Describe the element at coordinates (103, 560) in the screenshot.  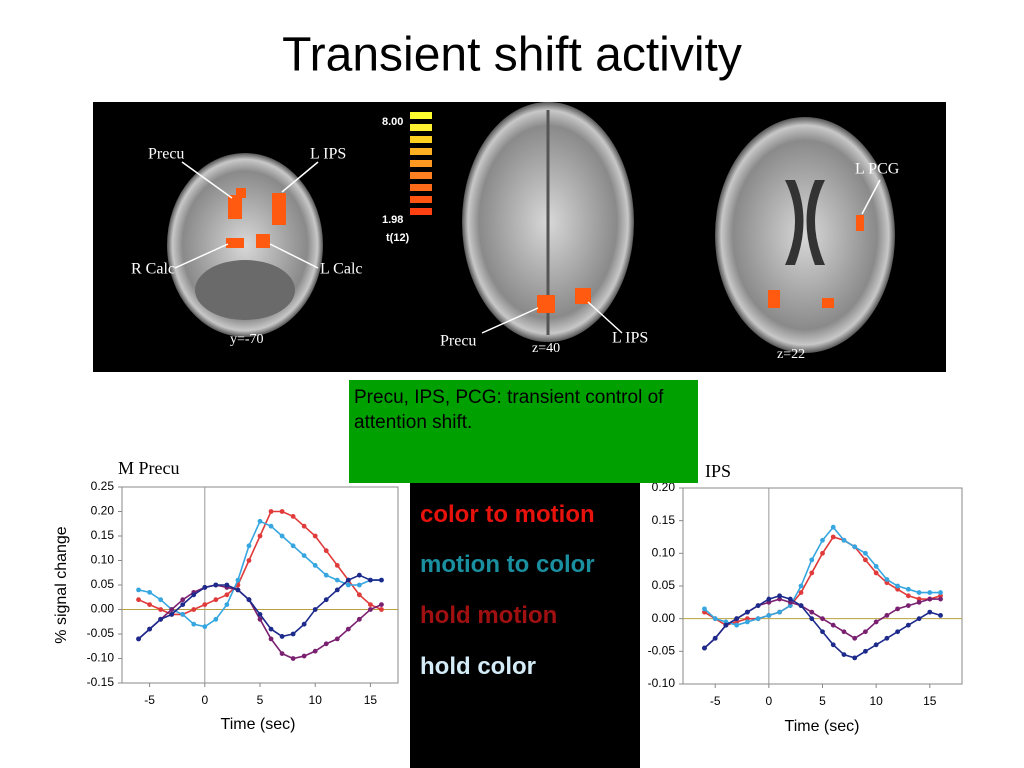
I see `y-tick-label: 0.10` at that location.